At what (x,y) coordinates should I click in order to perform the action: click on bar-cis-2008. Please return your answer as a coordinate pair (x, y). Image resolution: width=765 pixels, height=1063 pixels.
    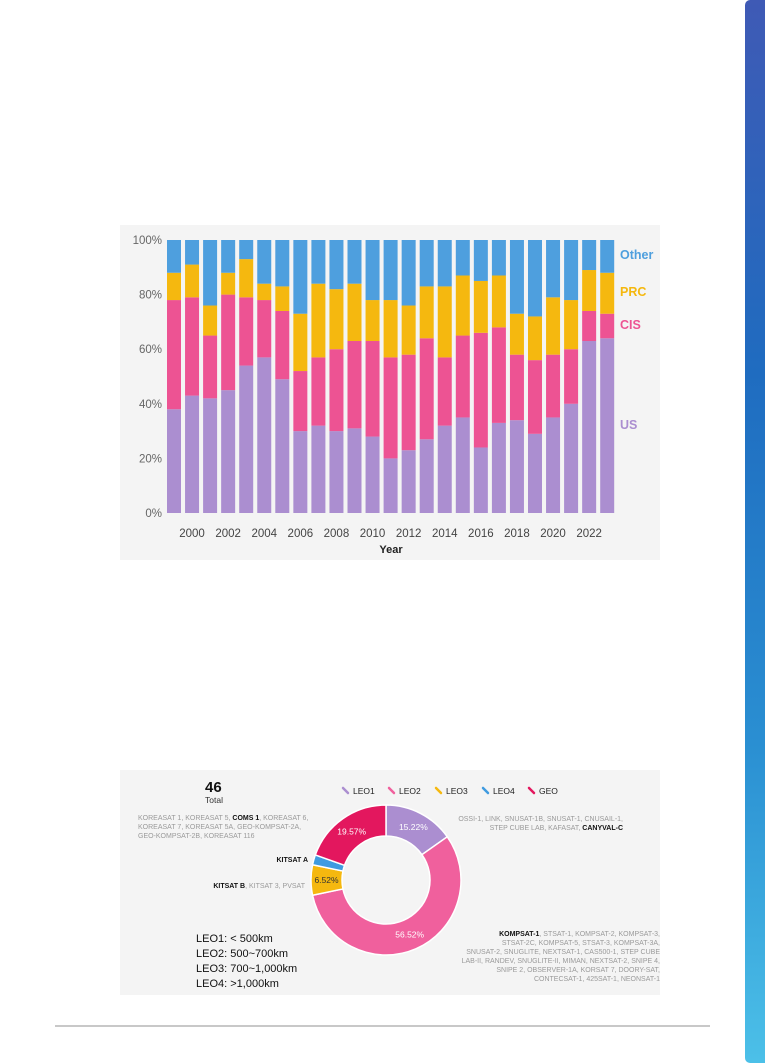
    Looking at the image, I should click on (336, 390).